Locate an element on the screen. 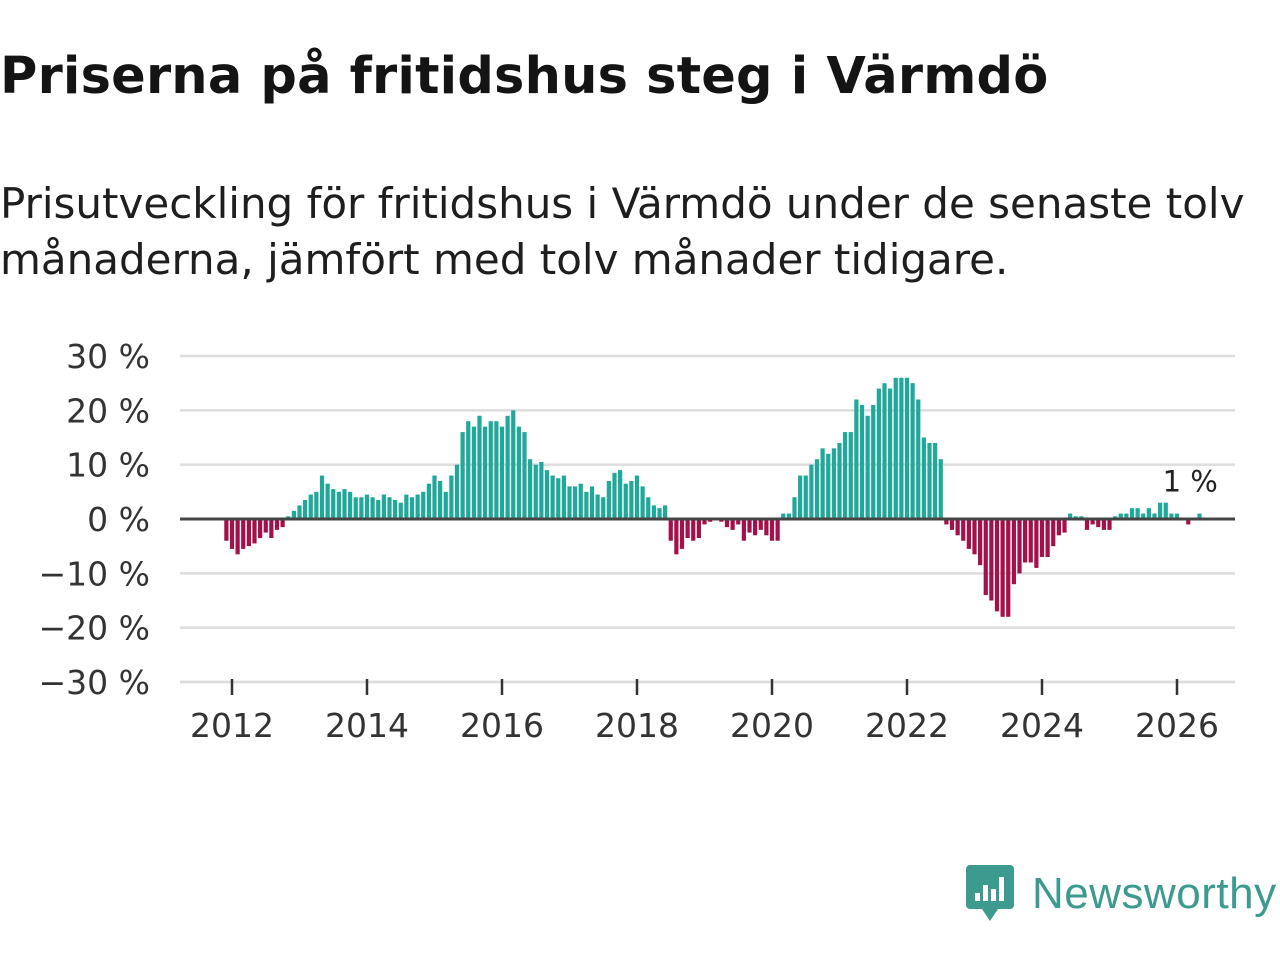 This screenshot has width=1280, height=960. x-tick-label: 2012 is located at coordinates (232, 725).